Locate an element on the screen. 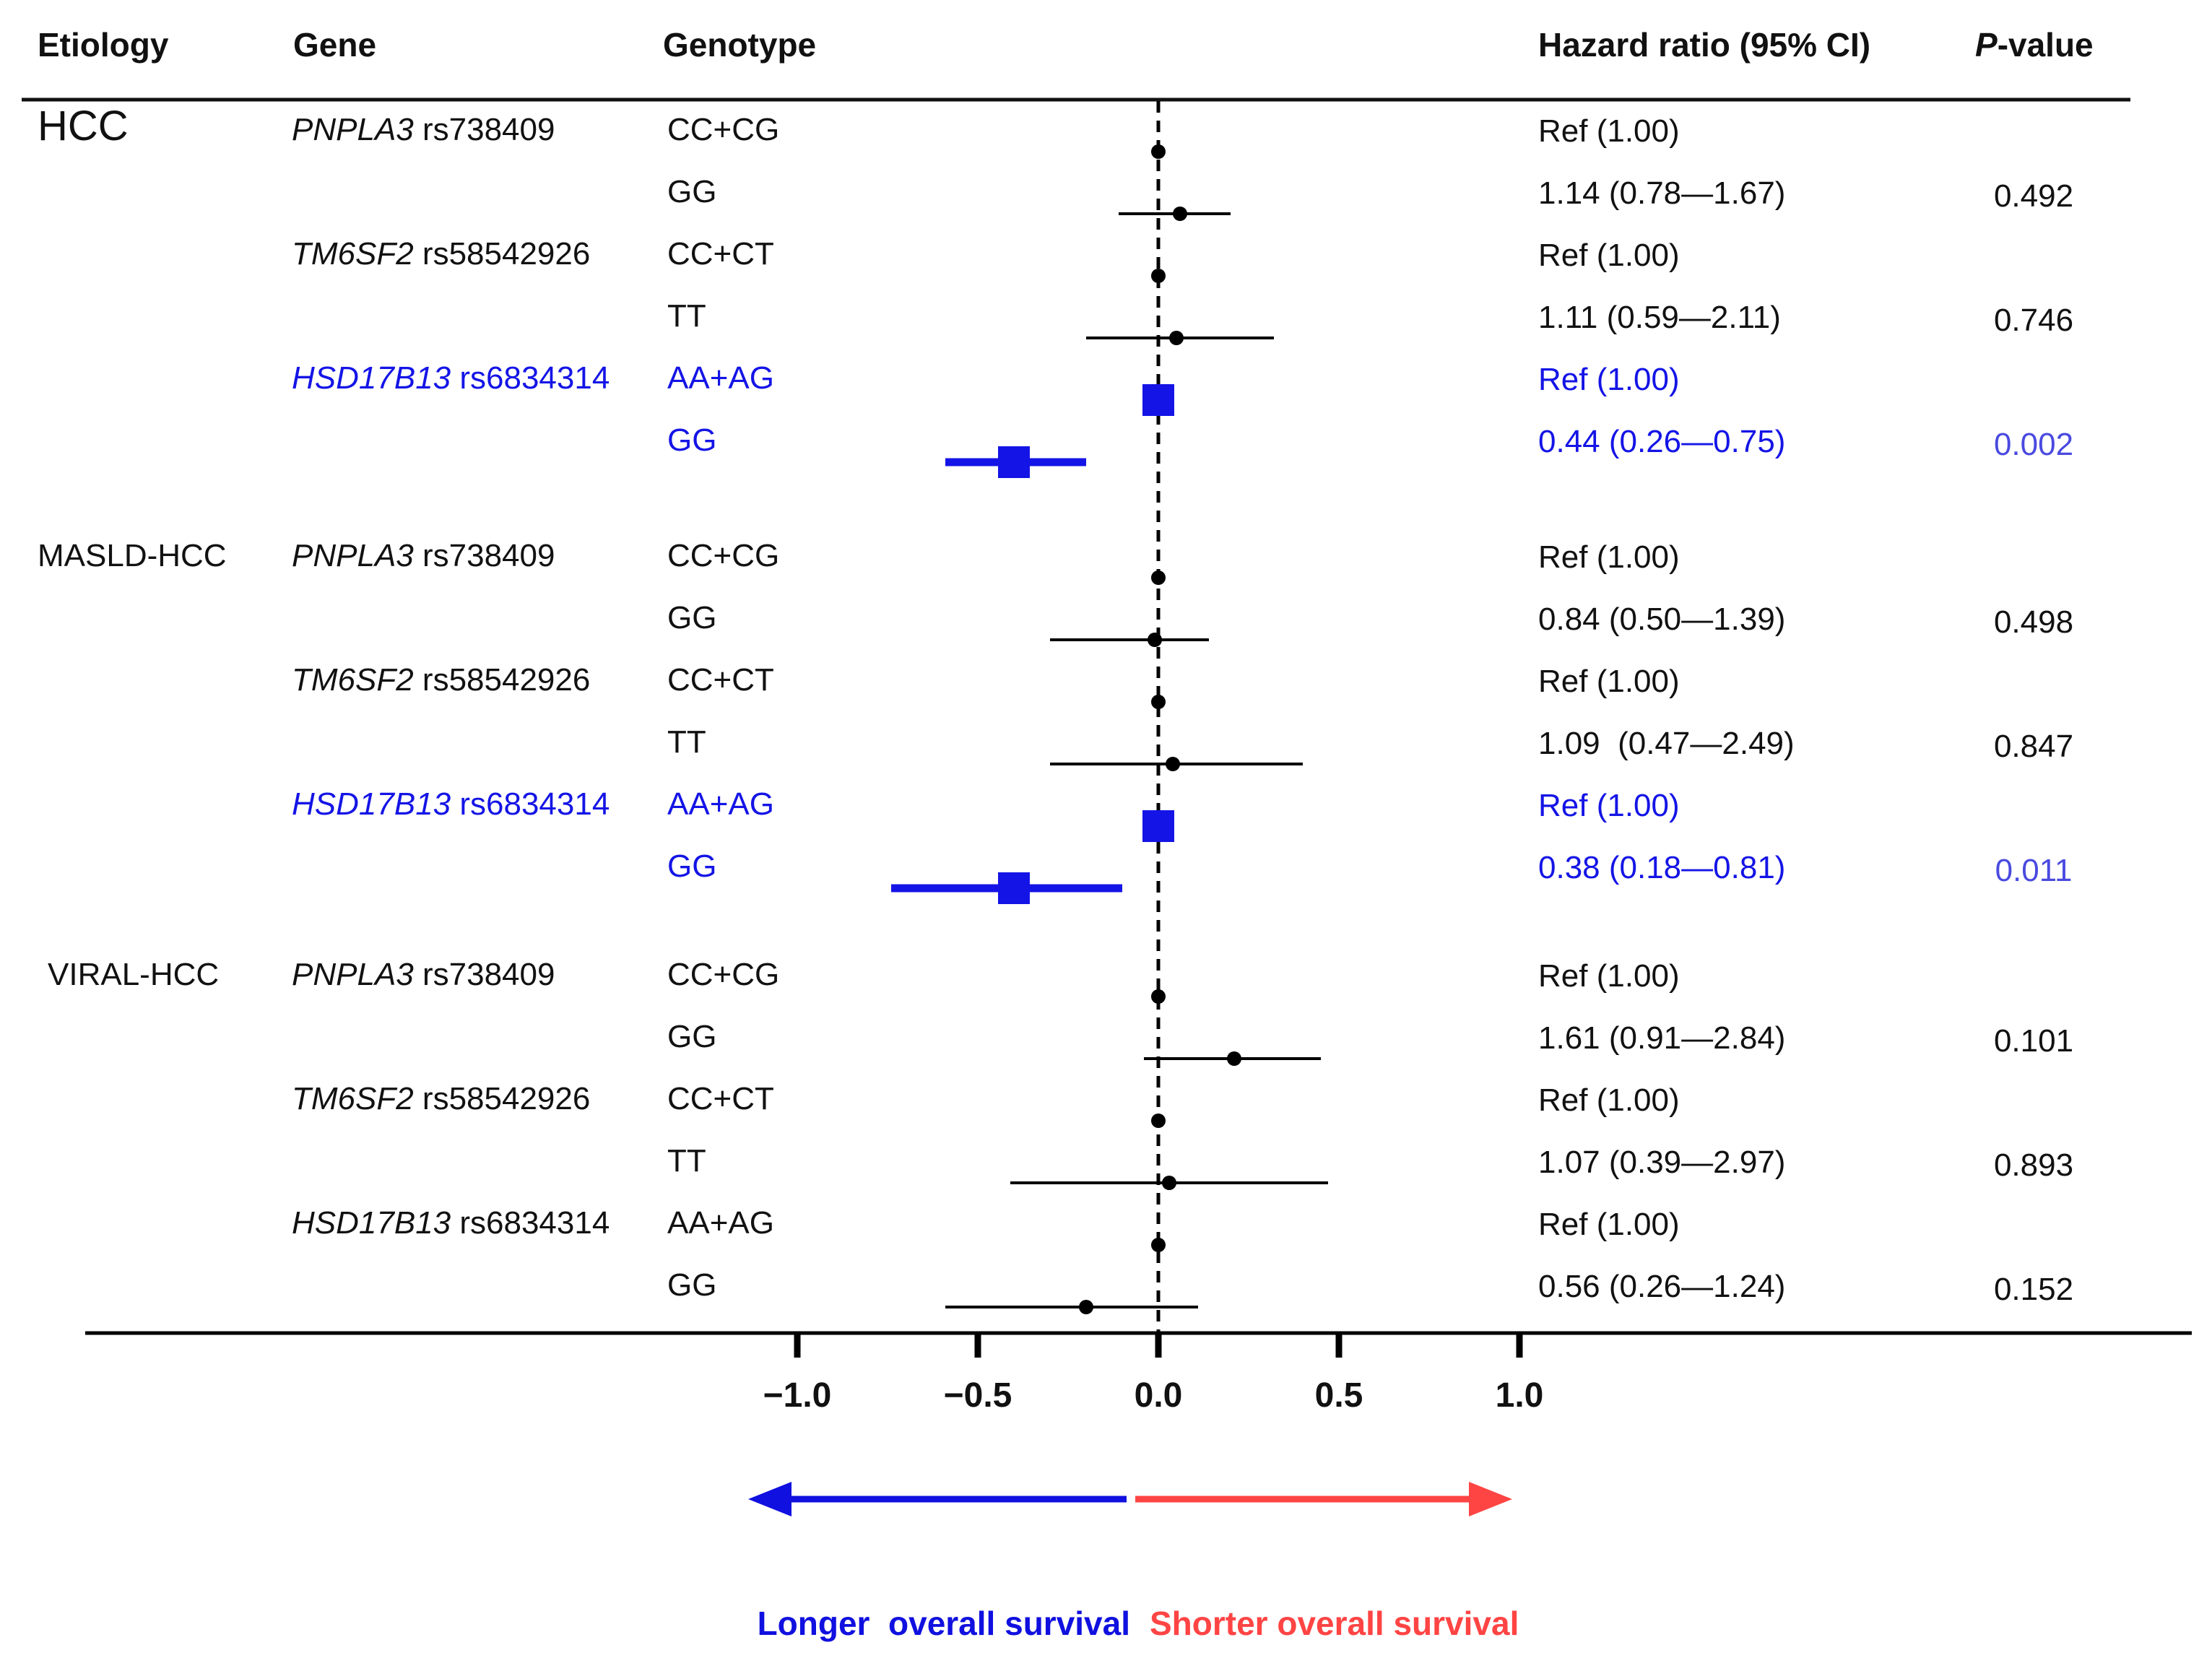 The image size is (2212, 1658). forest-row: GG 1.61 (0.91—2.84) 0.101 is located at coordinates (1370, 1042).